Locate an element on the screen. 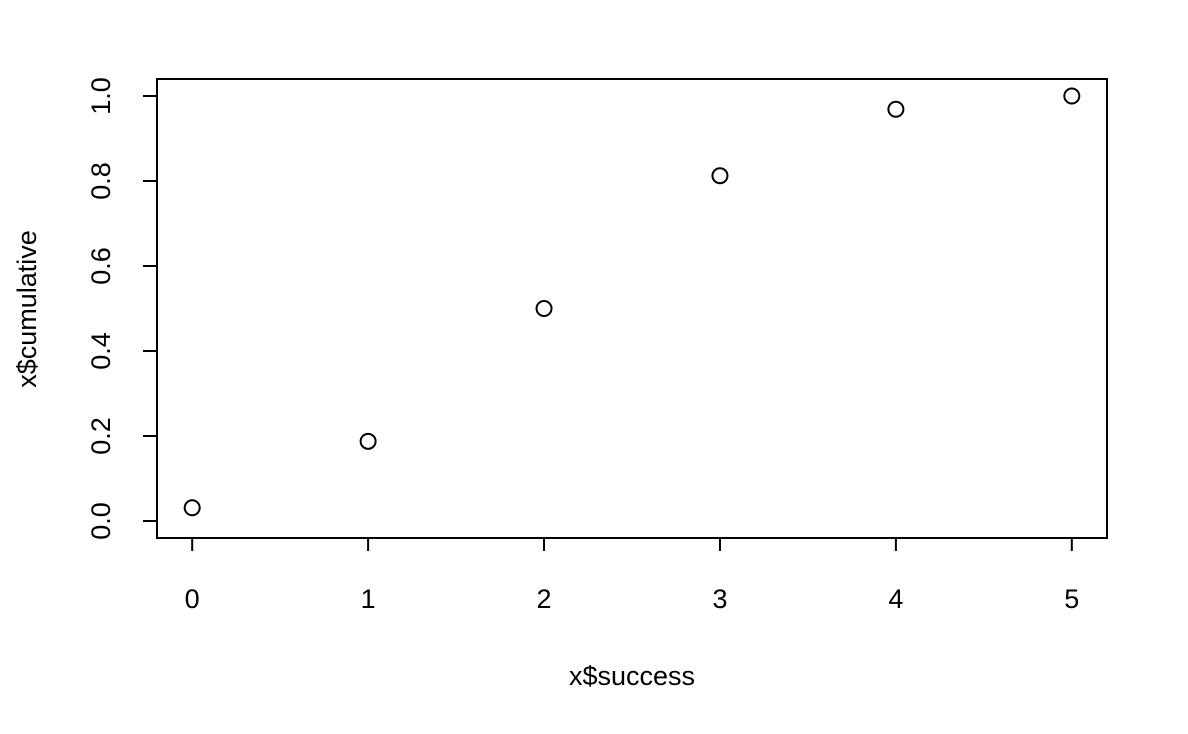 This screenshot has height=734, width=1188. x-tick-label: 2 is located at coordinates (544, 599).